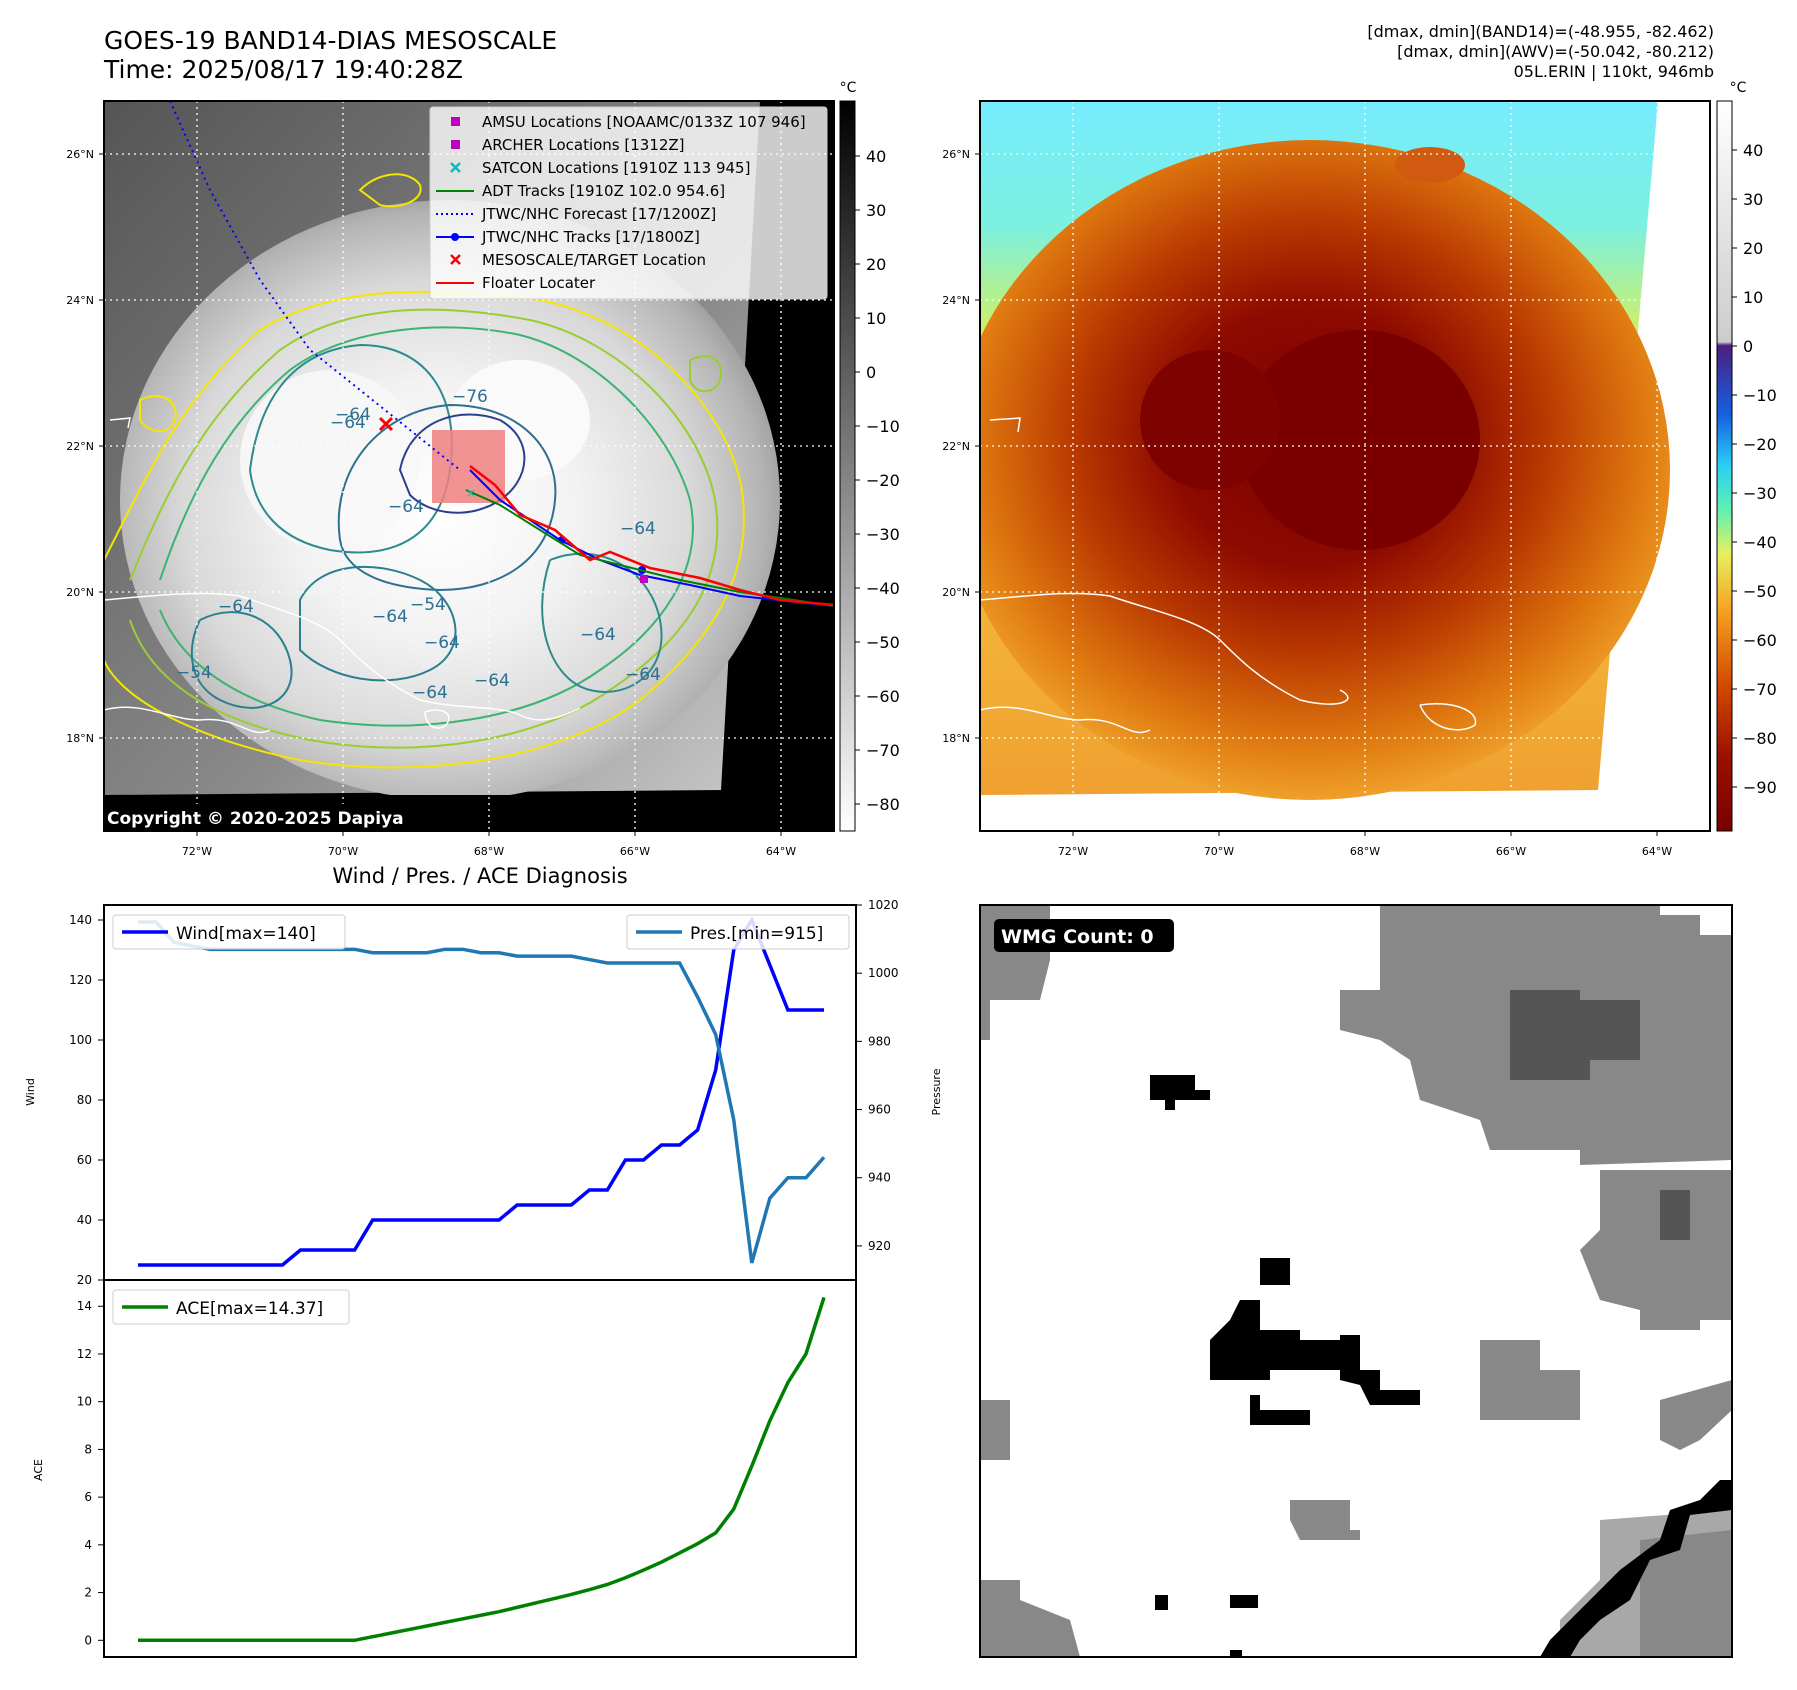 The width and height of the screenshot is (1797, 1690). What do you see at coordinates (644, 579) in the screenshot?
I see `amsu-marker` at bounding box center [644, 579].